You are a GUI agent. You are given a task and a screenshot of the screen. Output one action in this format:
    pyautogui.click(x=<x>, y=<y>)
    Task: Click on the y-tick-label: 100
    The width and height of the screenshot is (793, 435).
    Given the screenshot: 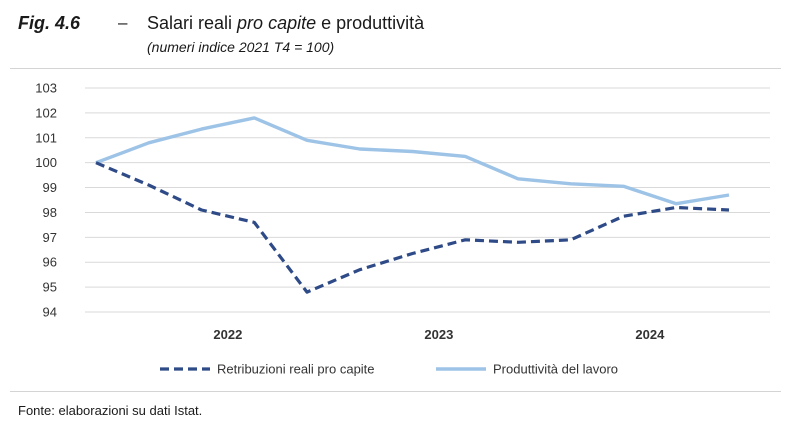 What is the action you would take?
    pyautogui.click(x=46, y=162)
    